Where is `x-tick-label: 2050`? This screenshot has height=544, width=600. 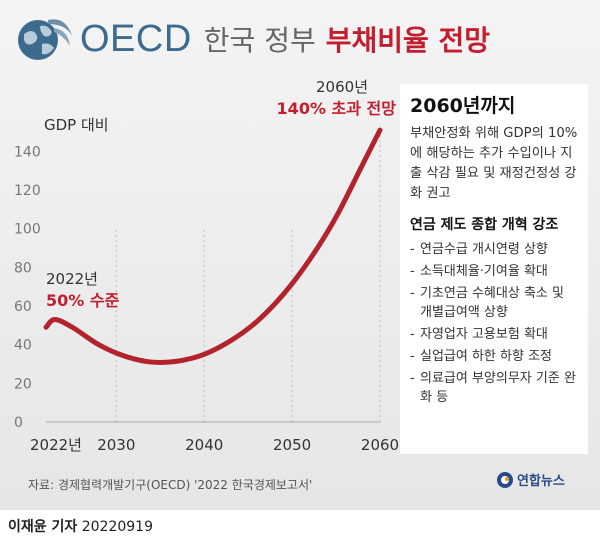 x-tick-label: 2050 is located at coordinates (292, 445).